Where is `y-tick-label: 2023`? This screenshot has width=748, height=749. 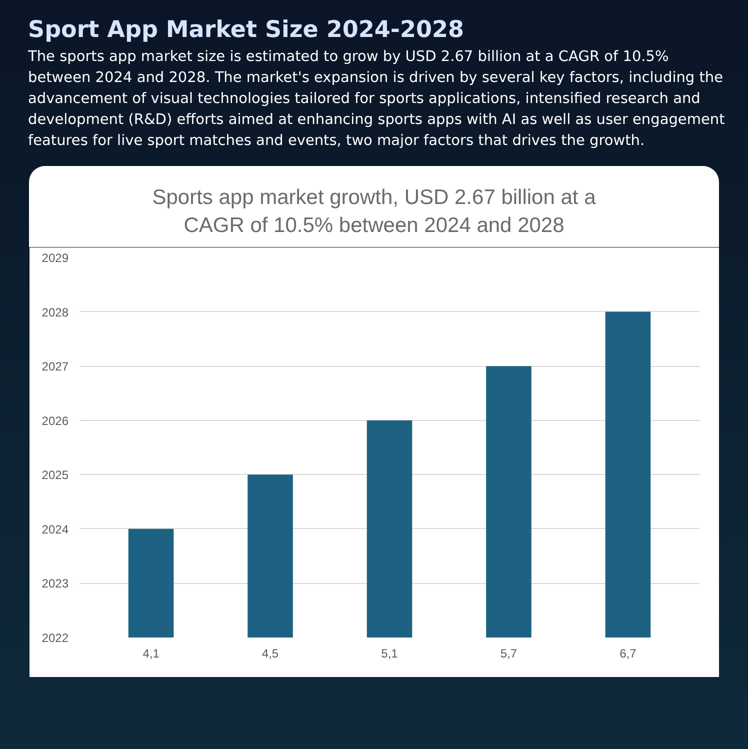
y-tick-label: 2023 is located at coordinates (55, 583).